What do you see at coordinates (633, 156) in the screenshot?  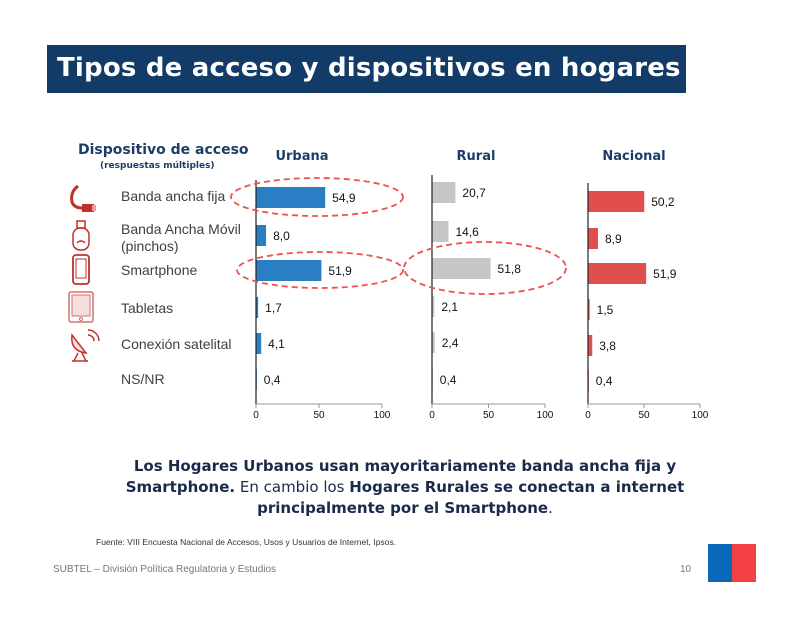 I see `chart-title-nacional: Nacional` at bounding box center [633, 156].